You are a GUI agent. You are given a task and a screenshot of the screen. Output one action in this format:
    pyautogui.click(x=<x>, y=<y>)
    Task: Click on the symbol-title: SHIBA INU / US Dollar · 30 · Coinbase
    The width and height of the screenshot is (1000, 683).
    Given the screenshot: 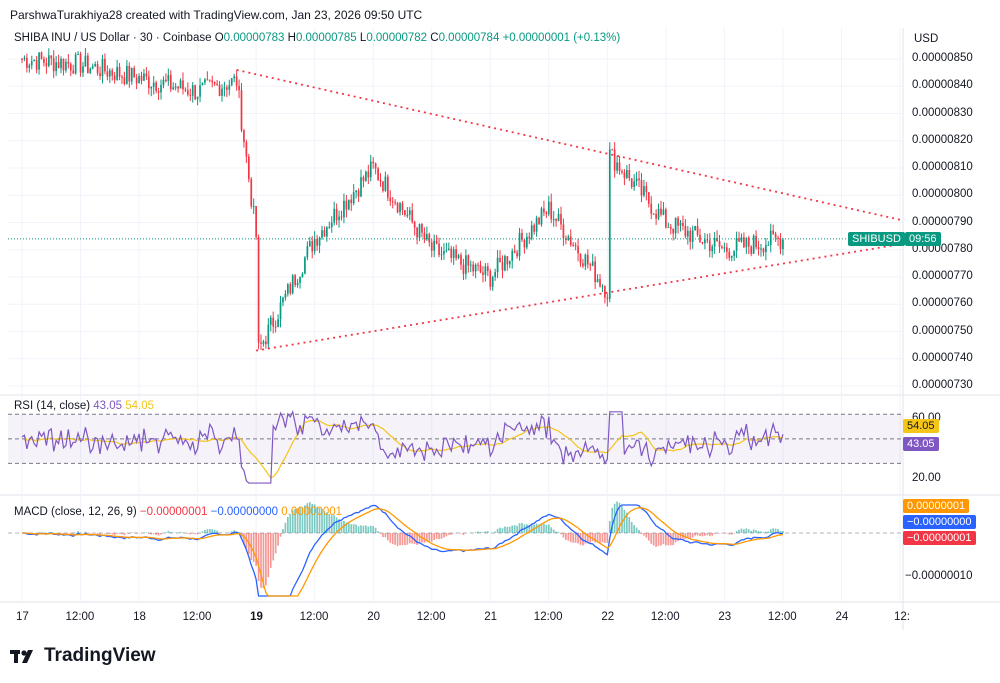 What is the action you would take?
    pyautogui.click(x=113, y=38)
    